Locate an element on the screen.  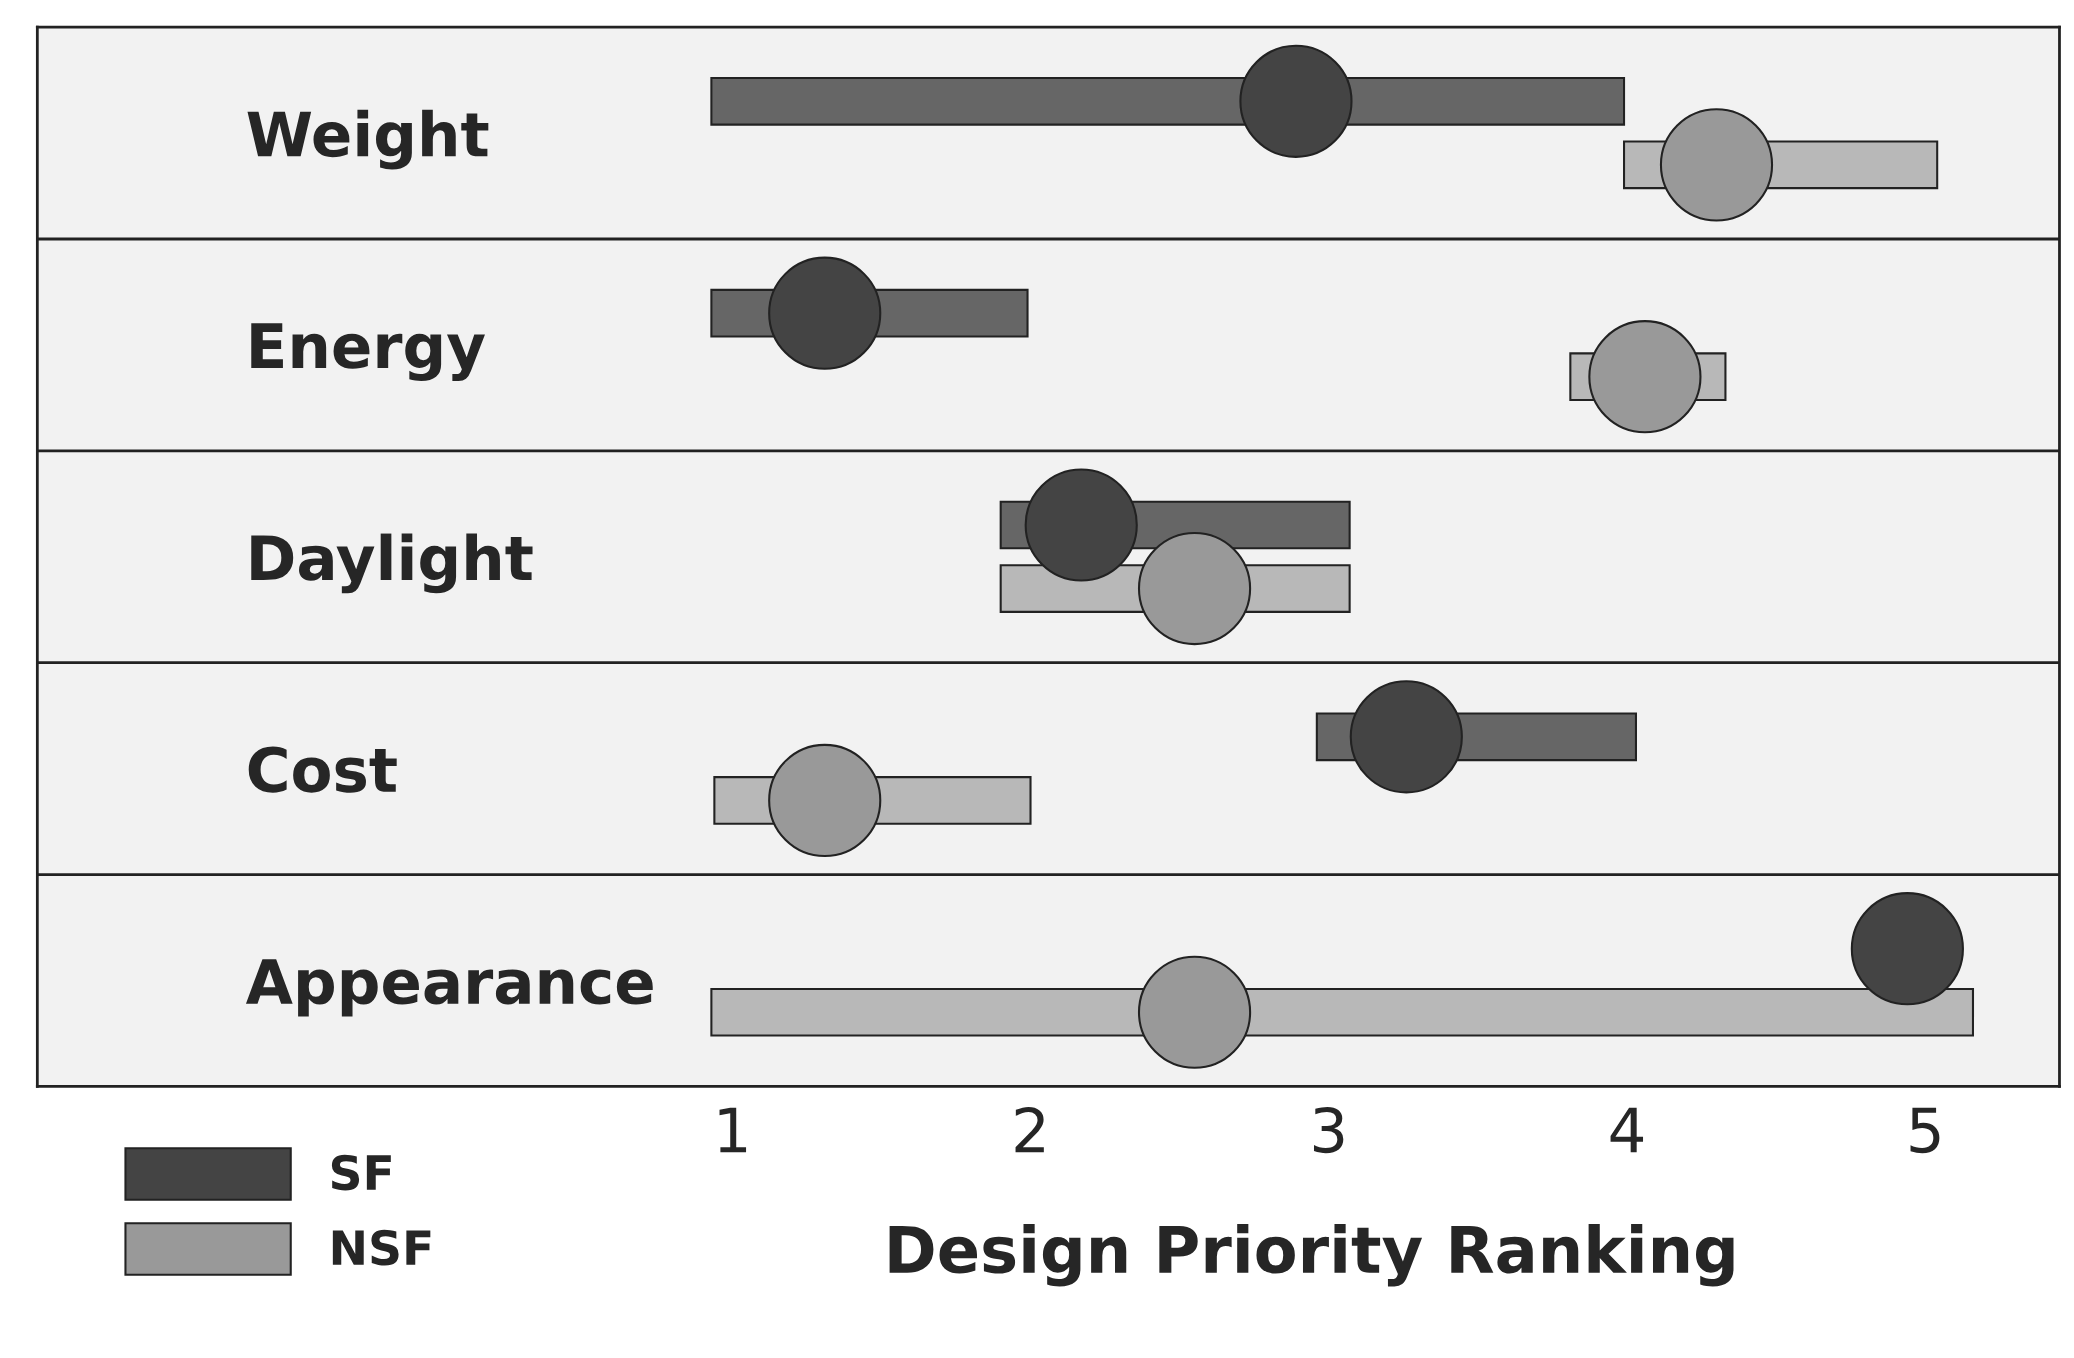
x-tick-label: 3 is located at coordinates (1328, 1130).